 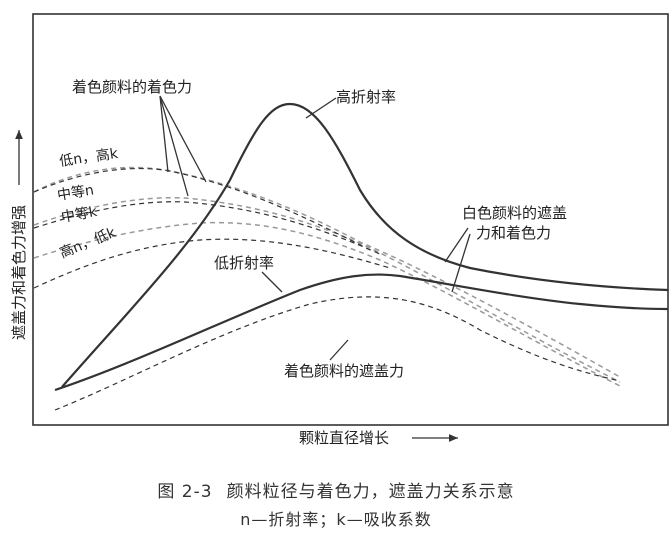 I want to click on label-high-n-low-k: 高n，低k, so click(x=88, y=243).